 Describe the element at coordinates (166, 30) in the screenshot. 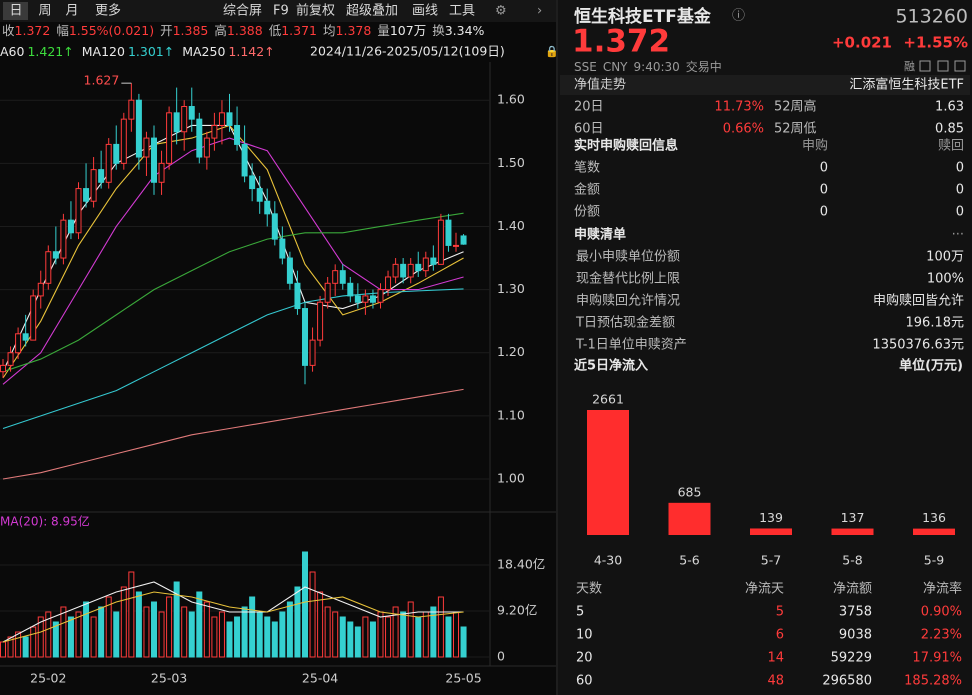

I see `quote-label: 开` at that location.